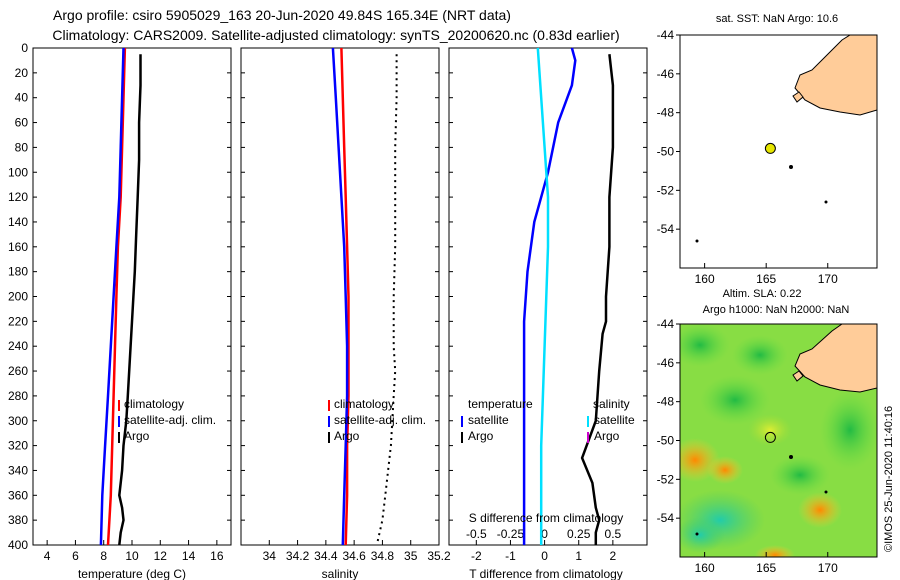  What do you see at coordinates (354, 556) in the screenshot?
I see `x-tick-label: 34.6` at bounding box center [354, 556].